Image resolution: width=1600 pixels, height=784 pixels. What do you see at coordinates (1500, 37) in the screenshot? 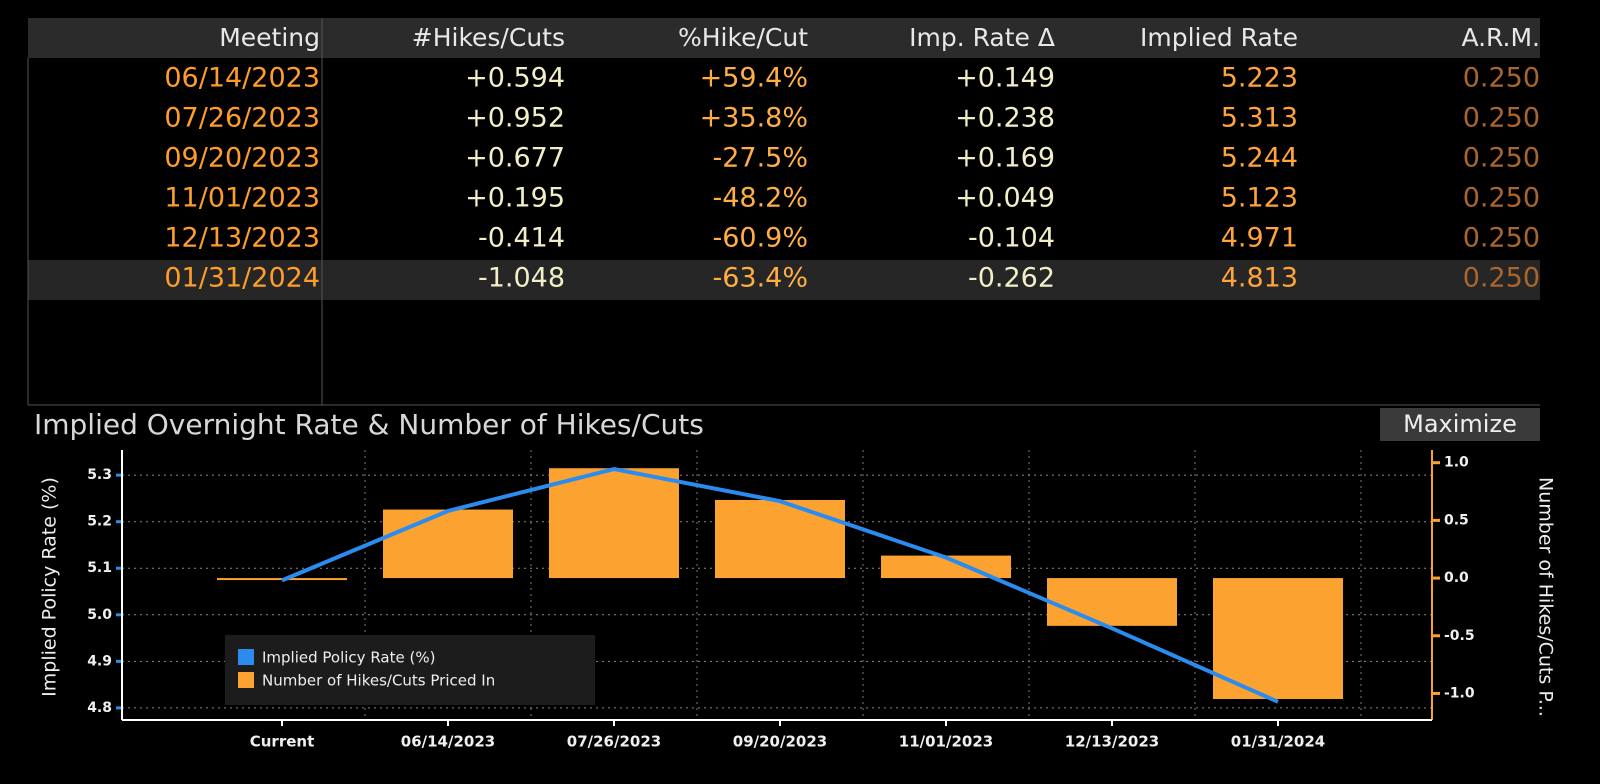
I see `column-header: A.R.M.` at bounding box center [1500, 37].